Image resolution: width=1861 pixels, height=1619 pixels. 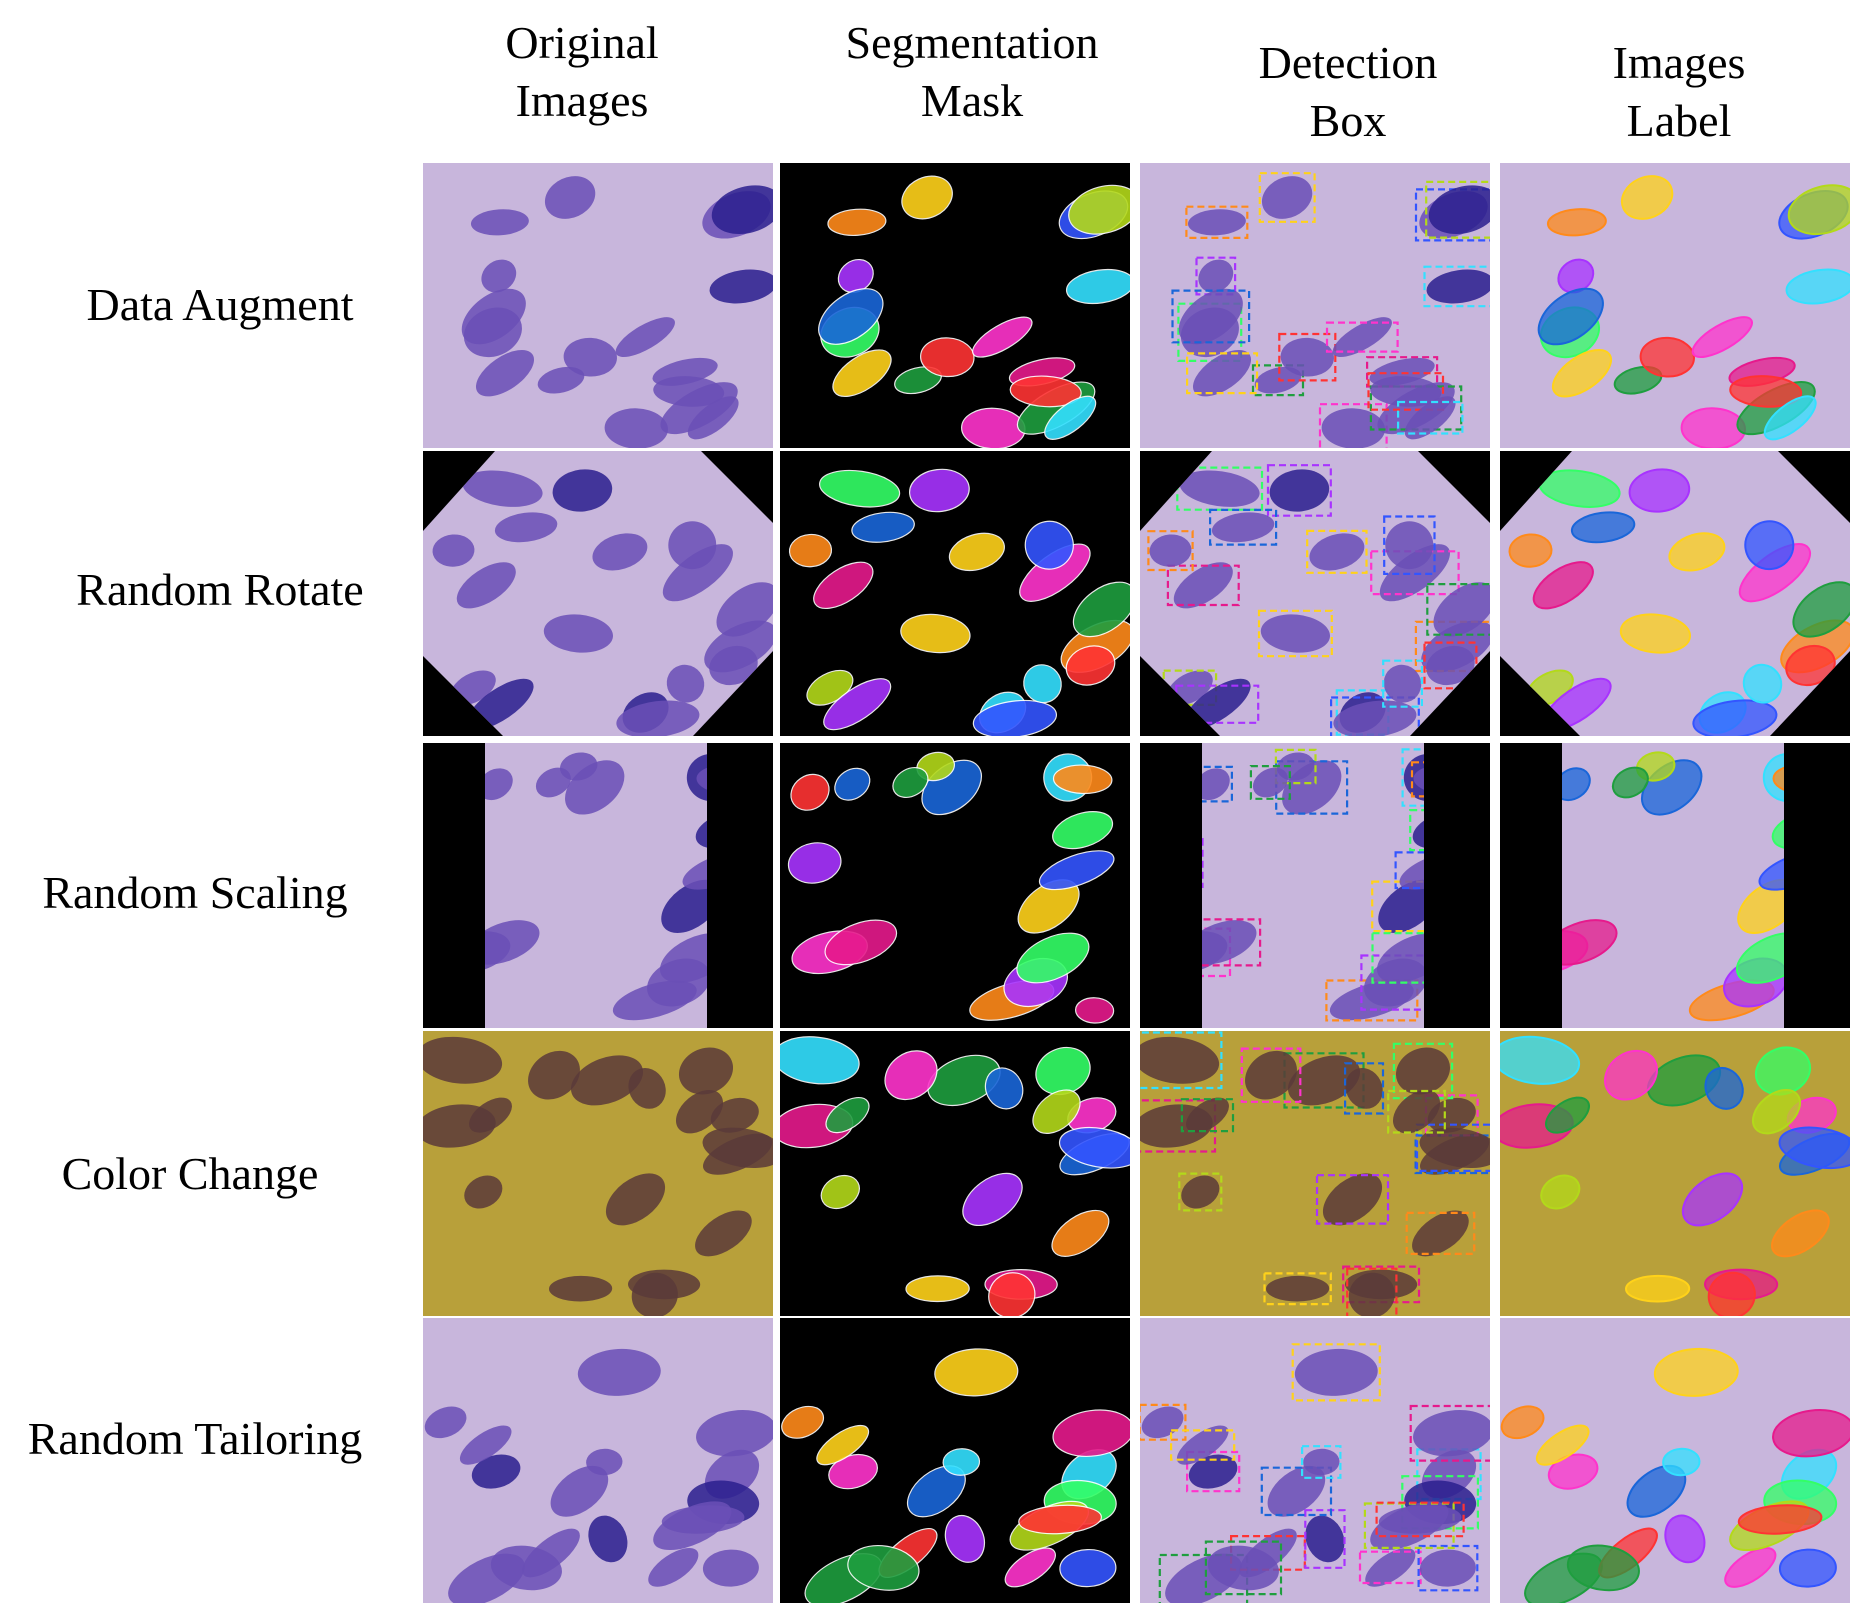 I want to click on panel-scale-original, so click(x=598, y=885).